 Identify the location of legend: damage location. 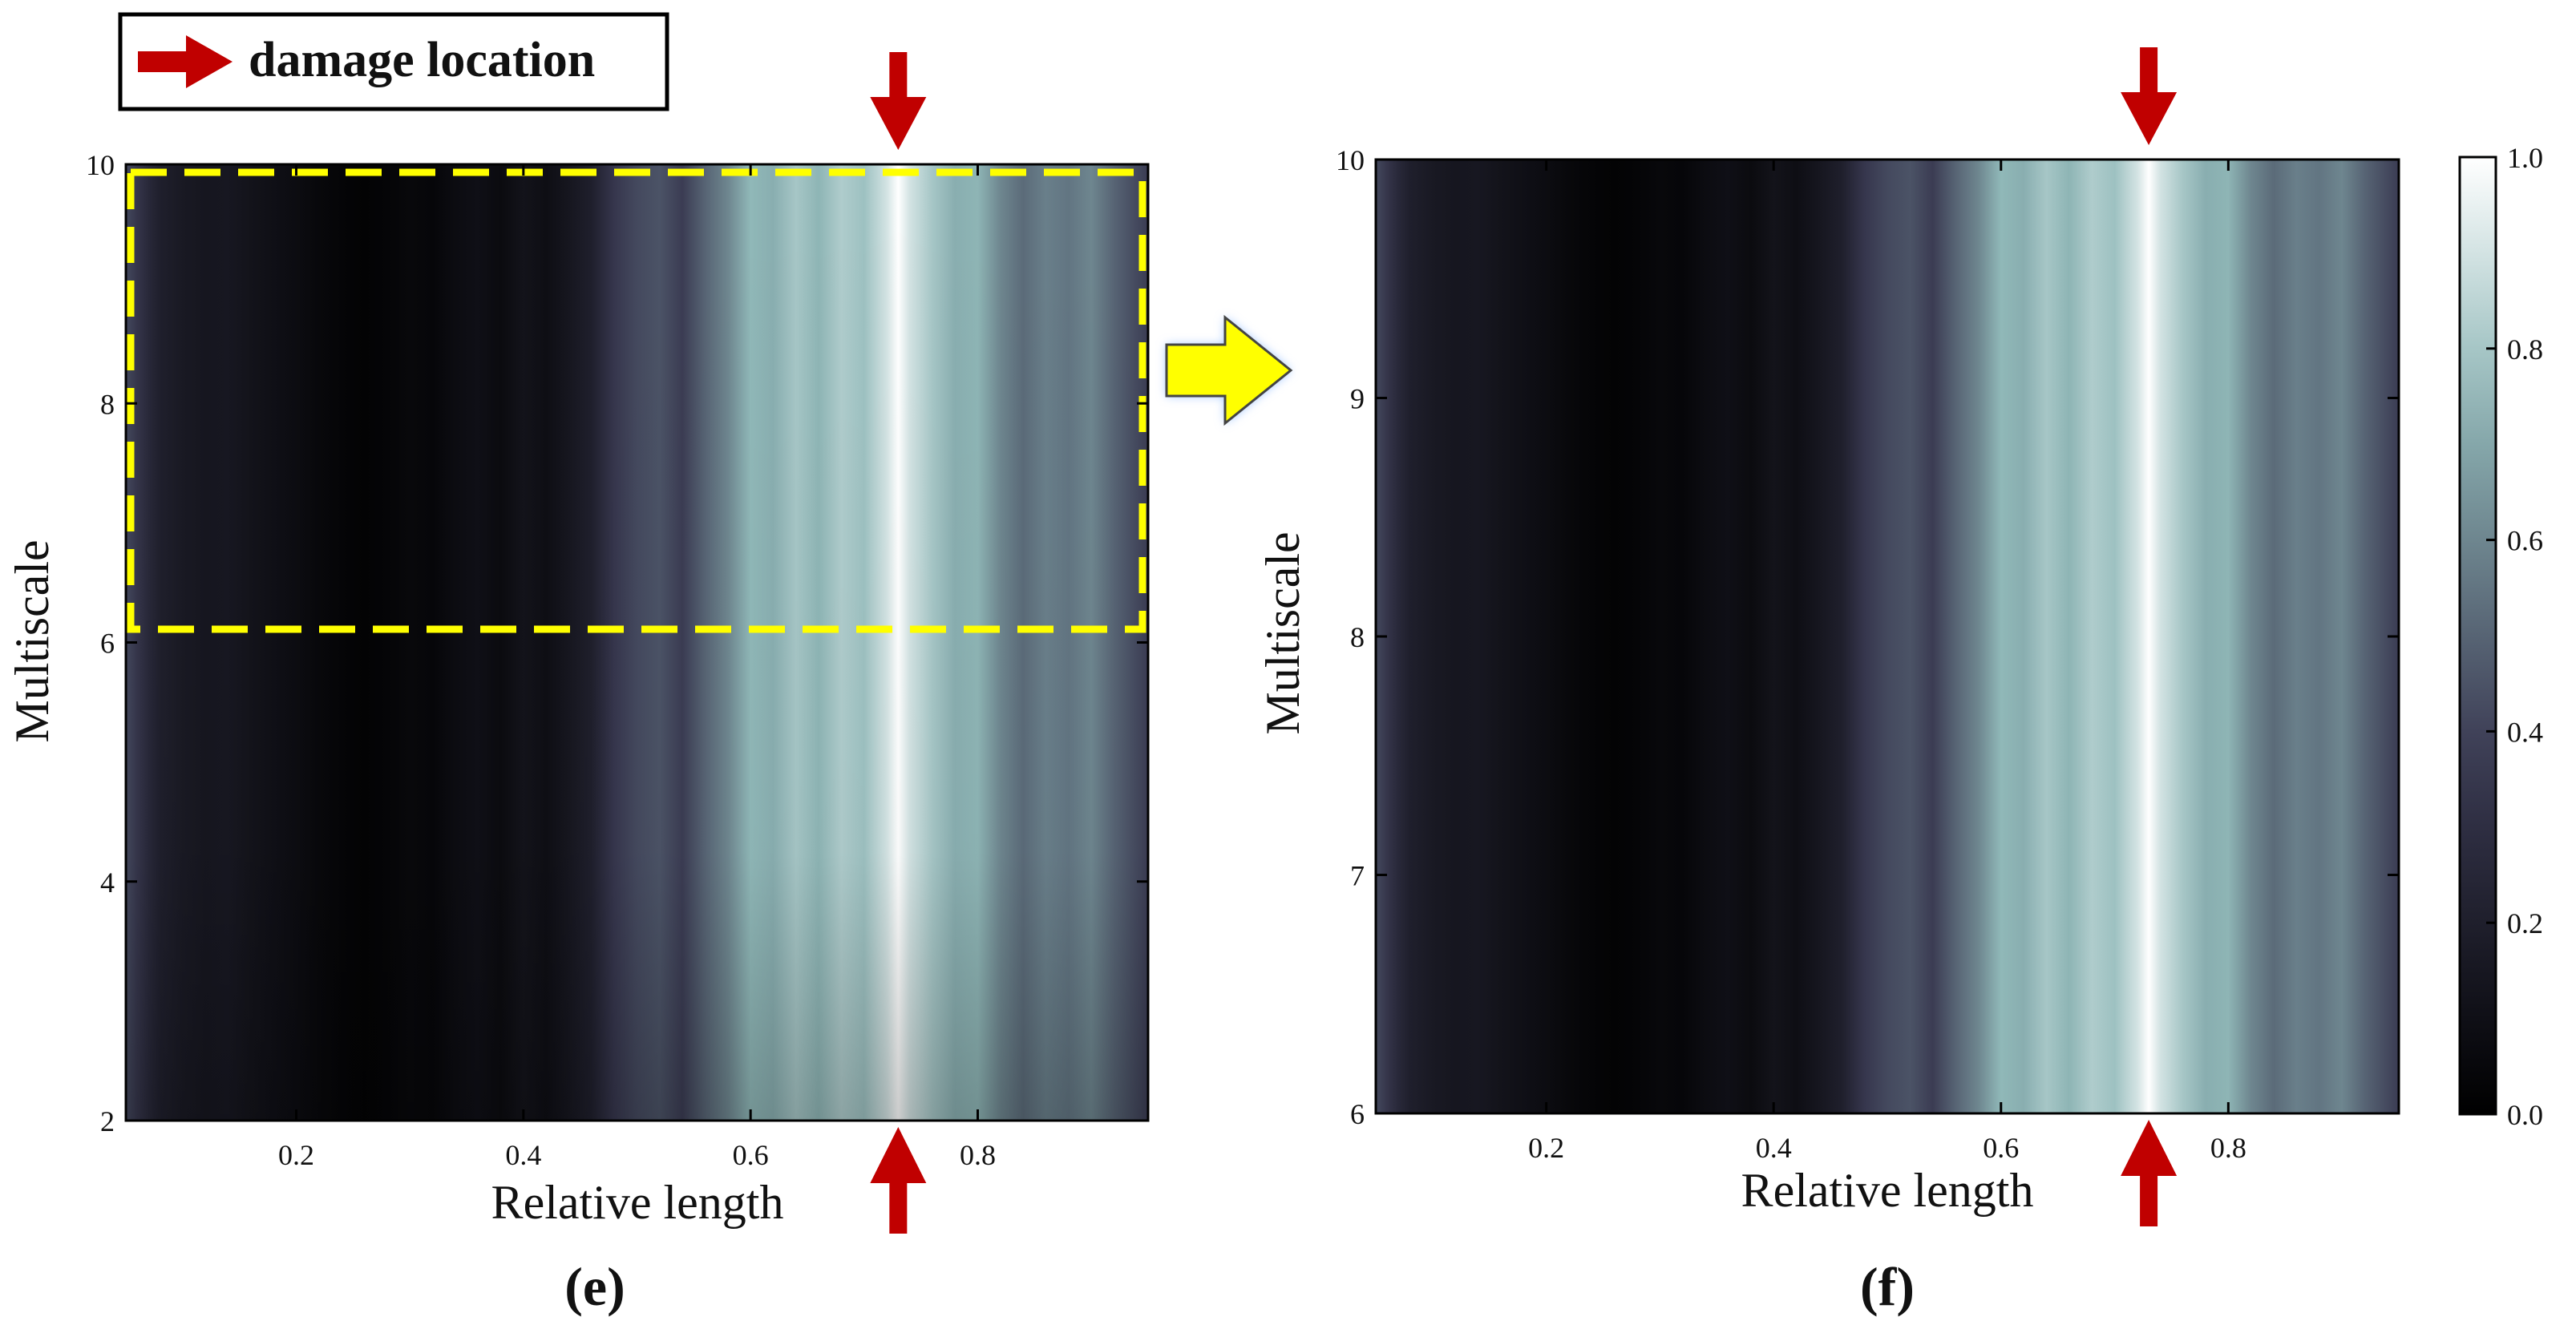
(393, 61).